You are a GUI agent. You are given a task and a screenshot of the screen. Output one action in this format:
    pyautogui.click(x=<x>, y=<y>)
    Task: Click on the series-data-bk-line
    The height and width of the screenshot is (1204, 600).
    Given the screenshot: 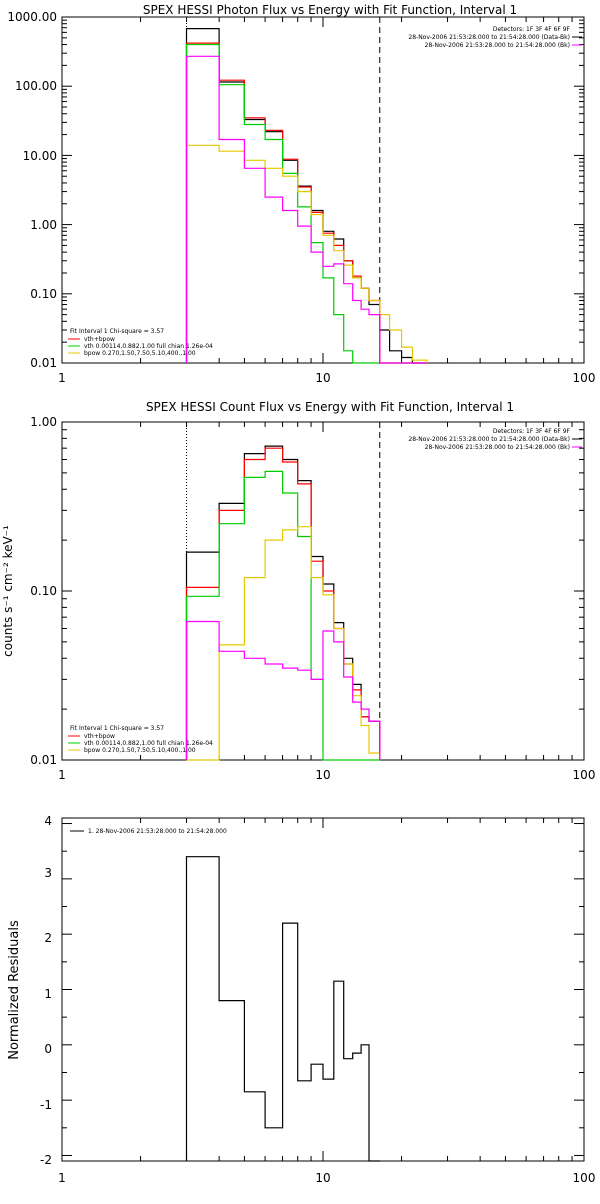 What is the action you would take?
    pyautogui.click(x=306, y=196)
    